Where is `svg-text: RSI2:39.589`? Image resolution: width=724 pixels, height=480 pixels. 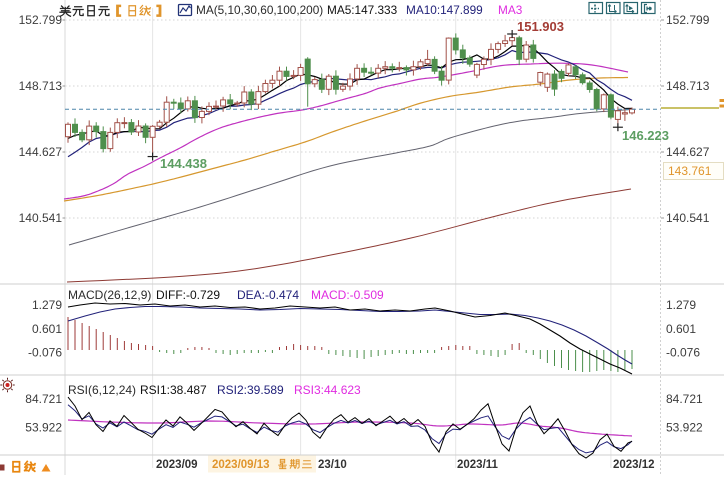 svg-text: RSI2:39.589 is located at coordinates (250, 390).